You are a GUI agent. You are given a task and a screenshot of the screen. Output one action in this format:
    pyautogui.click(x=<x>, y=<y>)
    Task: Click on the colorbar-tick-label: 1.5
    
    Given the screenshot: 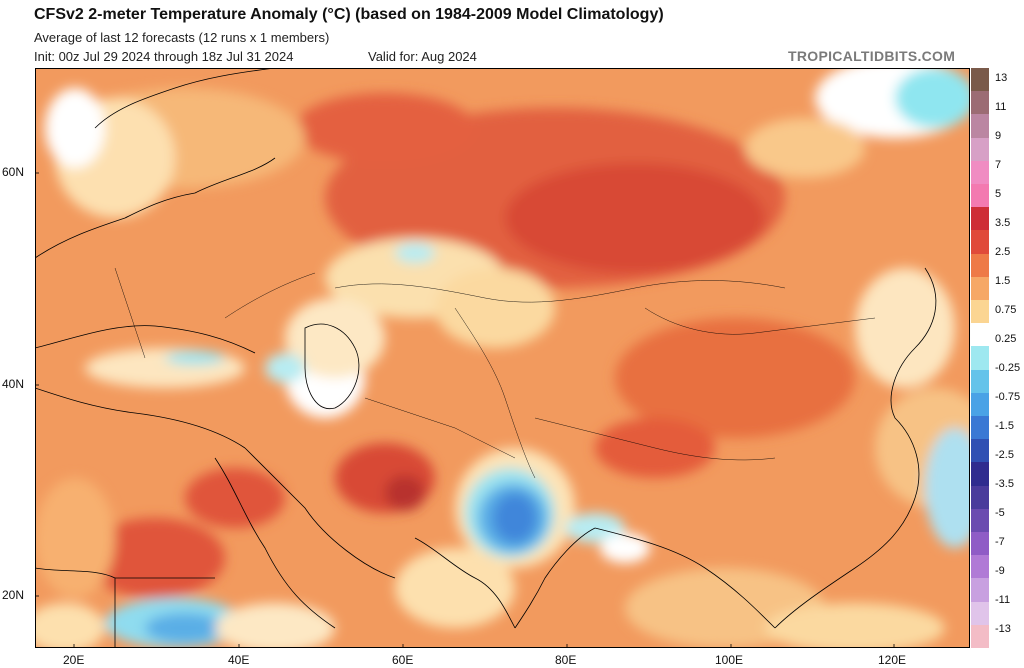 What is the action you would take?
    pyautogui.click(x=1003, y=281)
    